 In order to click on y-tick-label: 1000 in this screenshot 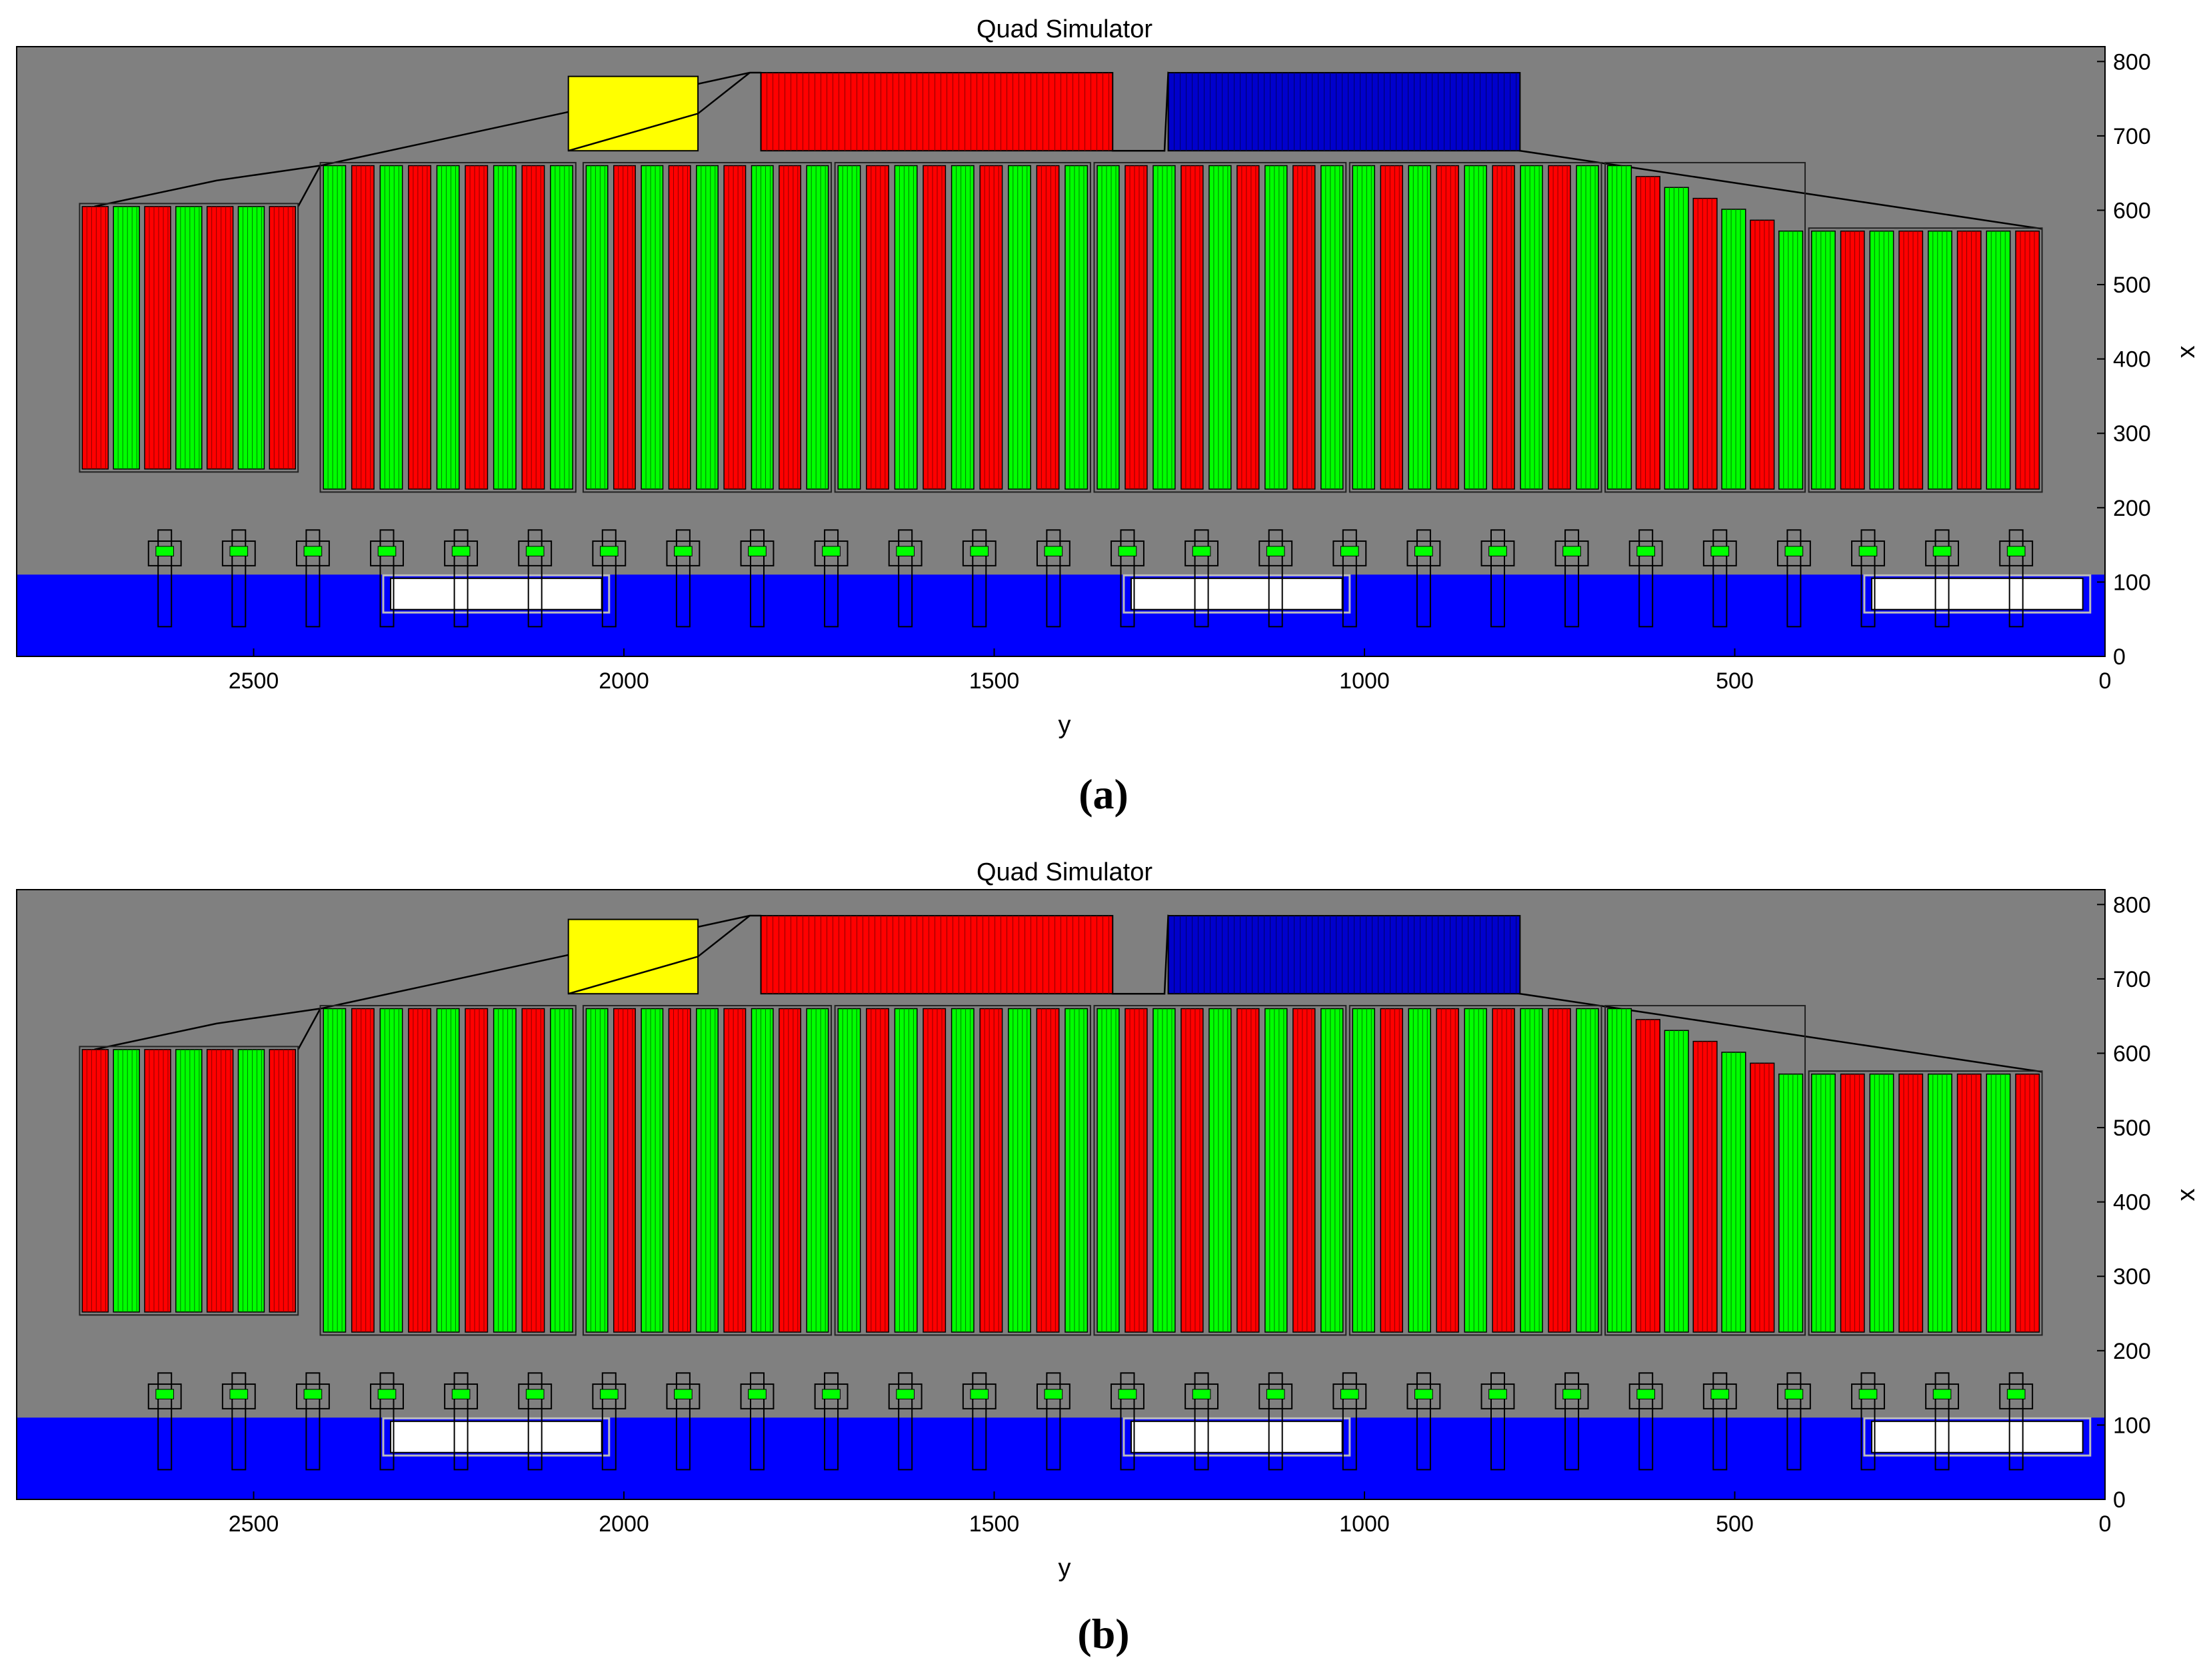, I will do `click(1364, 1524)`.